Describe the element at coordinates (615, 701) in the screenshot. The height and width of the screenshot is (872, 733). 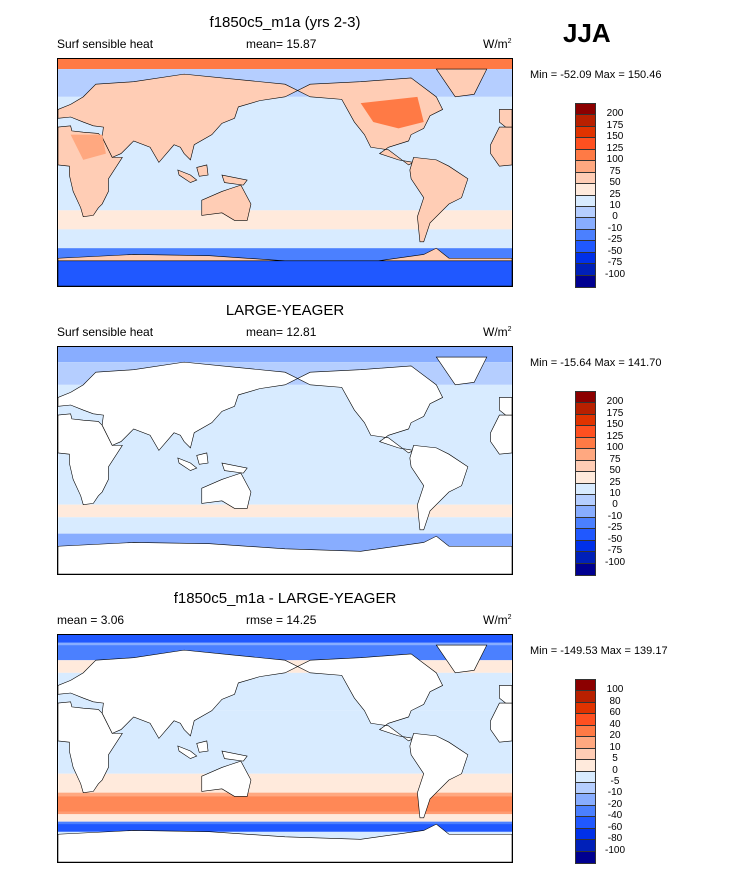
I see `colorbar-tick-label: 80` at that location.